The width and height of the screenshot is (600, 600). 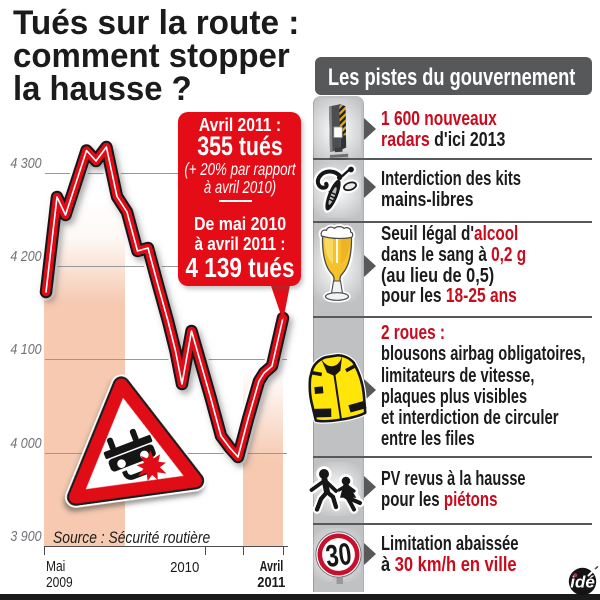 What do you see at coordinates (582, 582) in the screenshot?
I see `svg-text: idé` at bounding box center [582, 582].